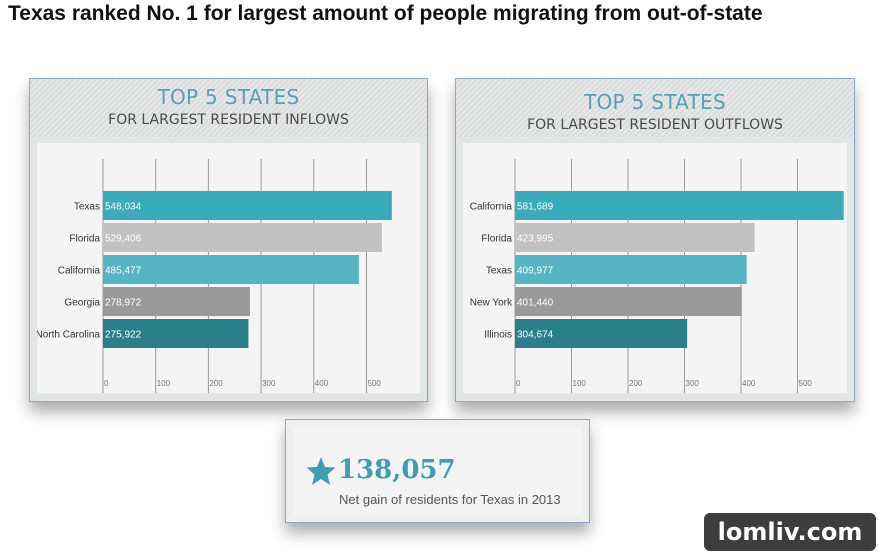 The width and height of the screenshot is (879, 555). I want to click on bar-value-label: 529,406, so click(123, 239).